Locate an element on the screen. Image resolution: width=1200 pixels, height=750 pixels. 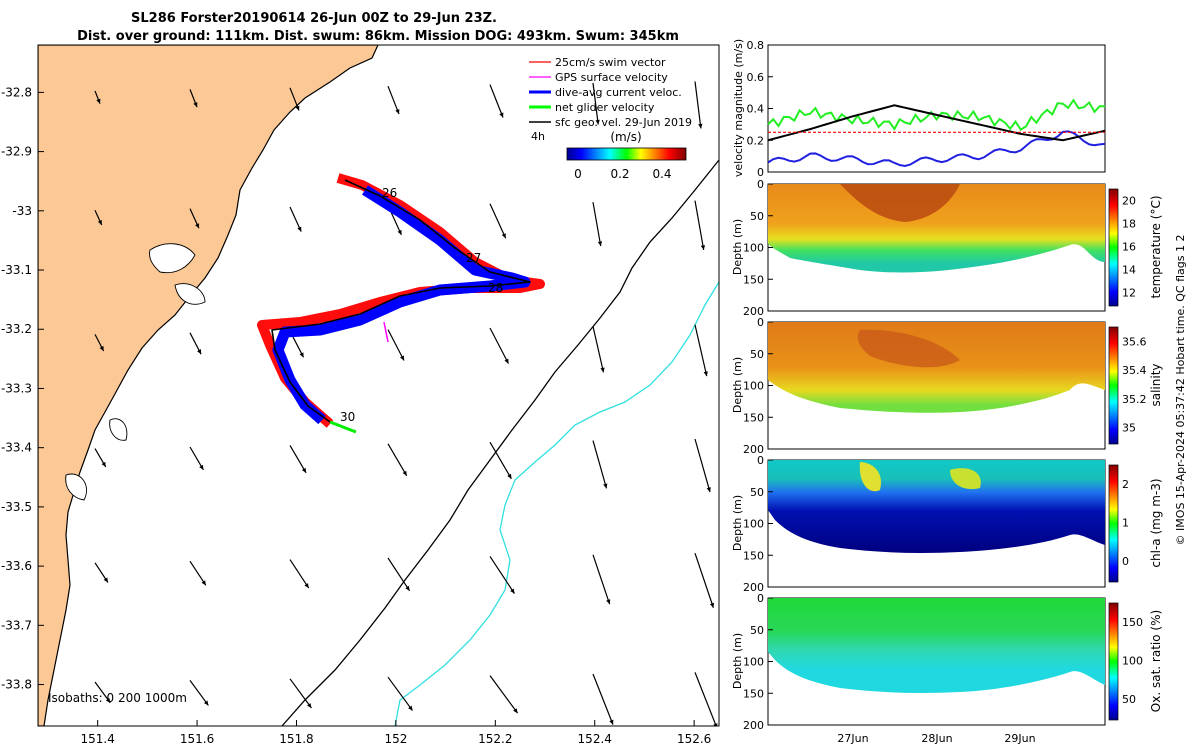
map-x-tick-label: 151.6 is located at coordinates (197, 739).